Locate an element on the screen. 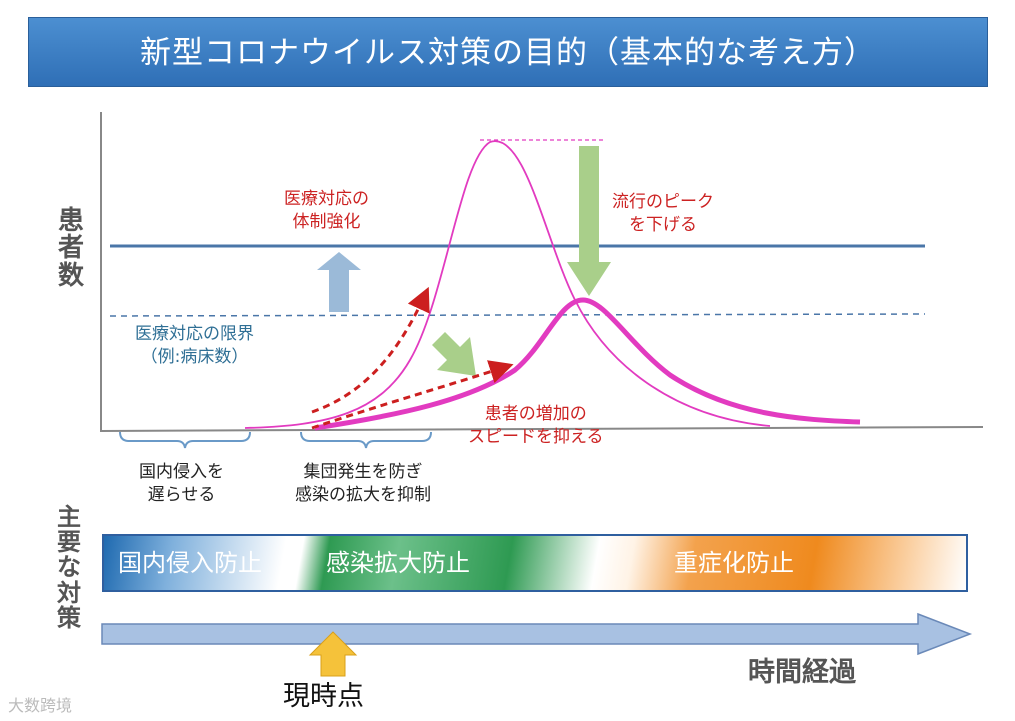  policy-band: 国内侵入防止 感染拡大防止 重症化防止 is located at coordinates (535, 563).